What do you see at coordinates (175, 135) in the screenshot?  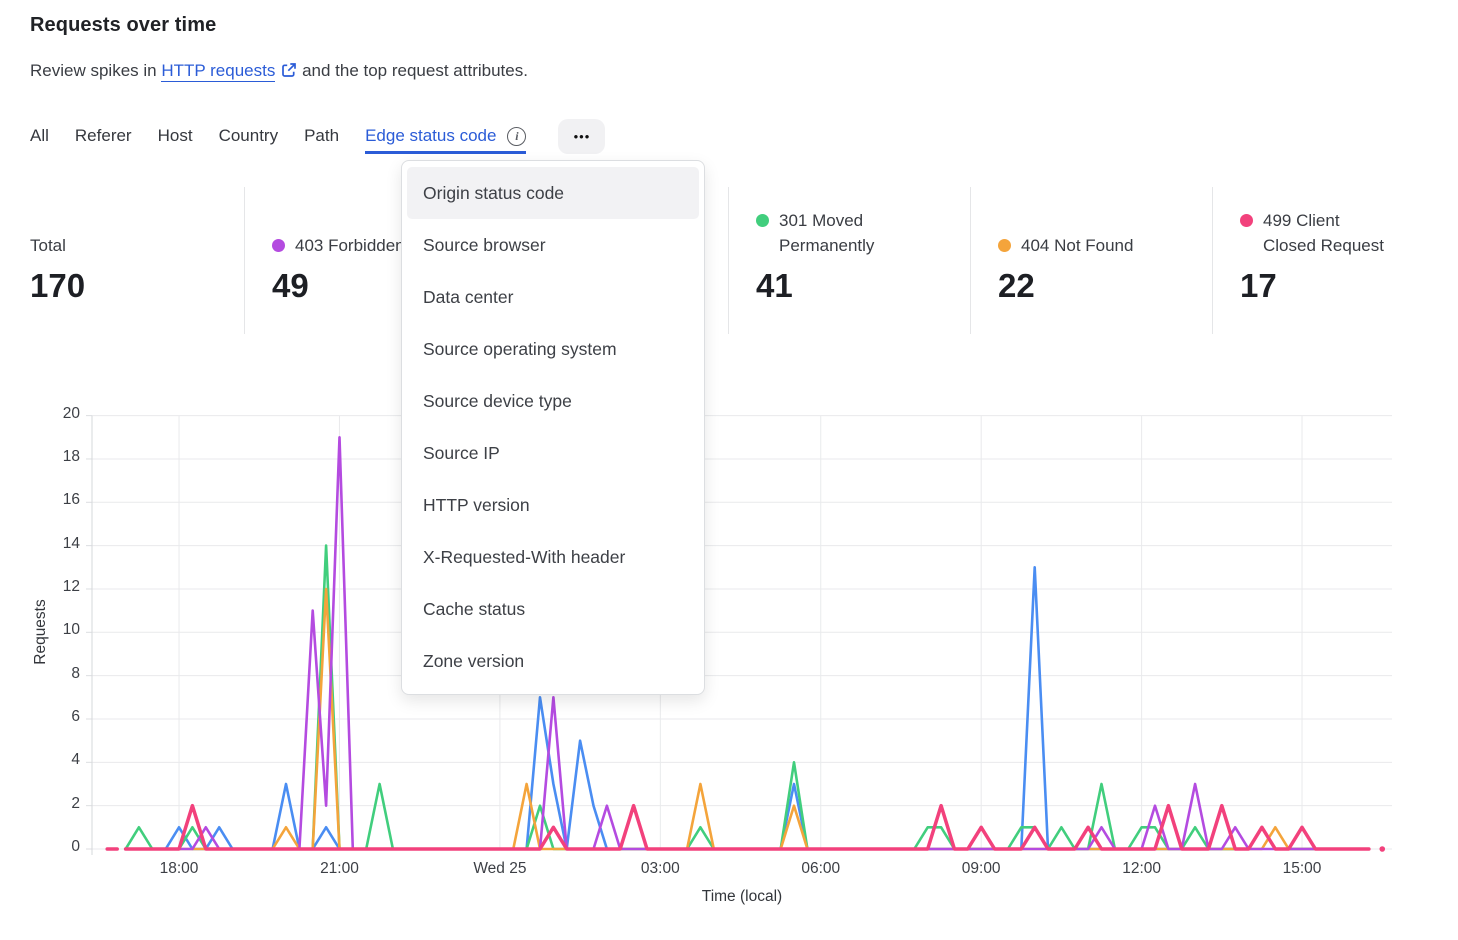 I see `tab-host: Host` at bounding box center [175, 135].